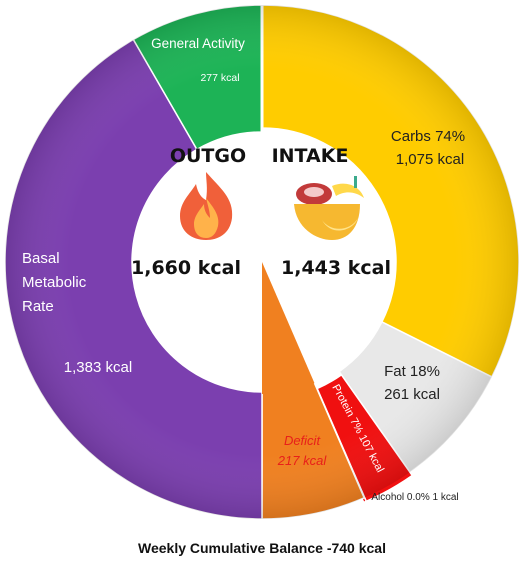 The height and width of the screenshot is (561, 532). What do you see at coordinates (412, 394) in the screenshot?
I see `fat-value: 261 kcal` at bounding box center [412, 394].